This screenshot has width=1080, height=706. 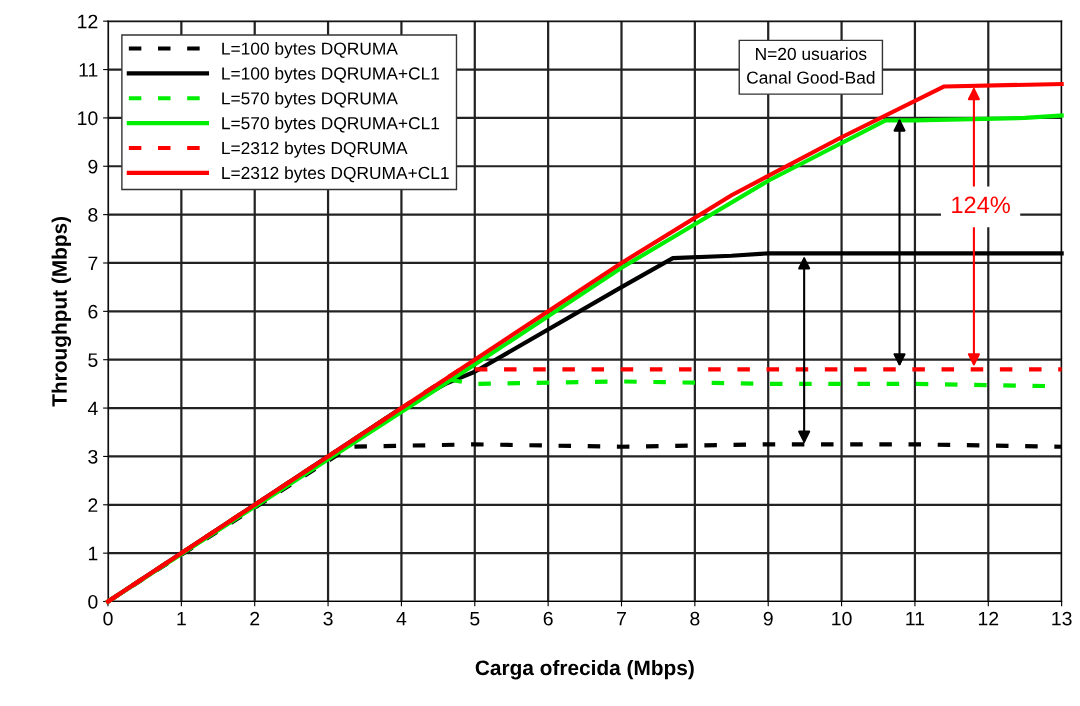 What do you see at coordinates (310, 50) in the screenshot?
I see `legend-label: L=100 bytes DQRUMA` at bounding box center [310, 50].